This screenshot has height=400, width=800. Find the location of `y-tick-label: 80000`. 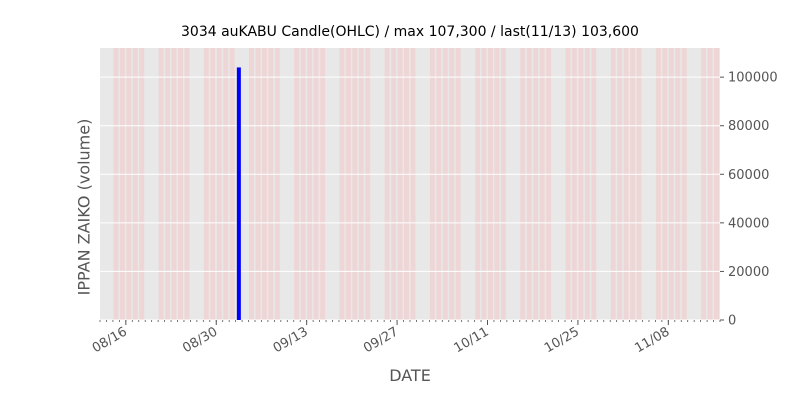

y-tick-label: 80000 is located at coordinates (748, 126).